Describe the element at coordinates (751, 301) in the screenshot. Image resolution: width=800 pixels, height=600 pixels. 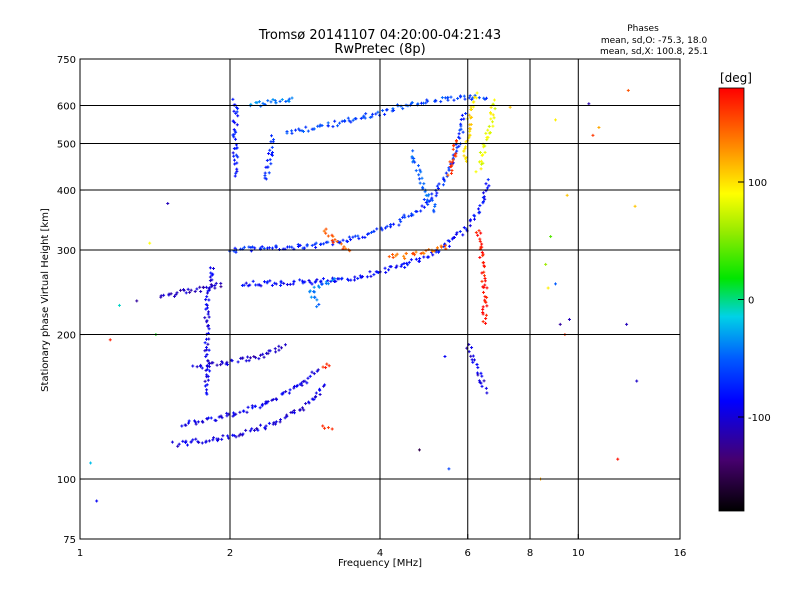
I see `colorbar-tick-label: 0` at that location.